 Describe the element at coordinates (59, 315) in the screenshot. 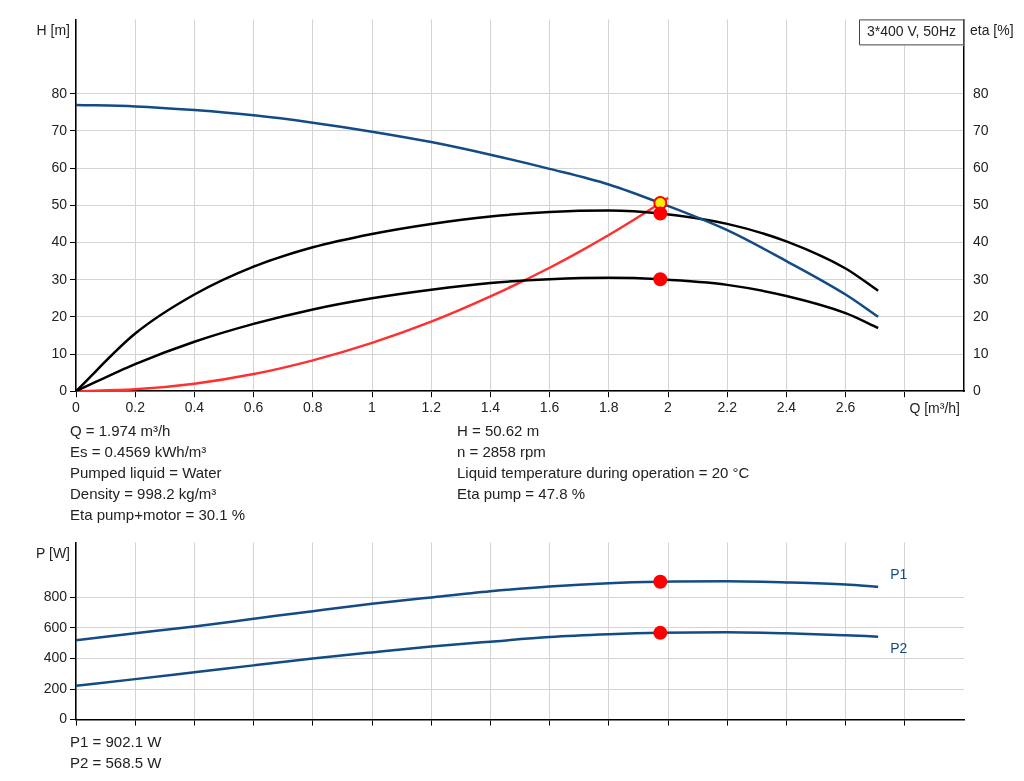

I see `y-tick-label: 20` at that location.